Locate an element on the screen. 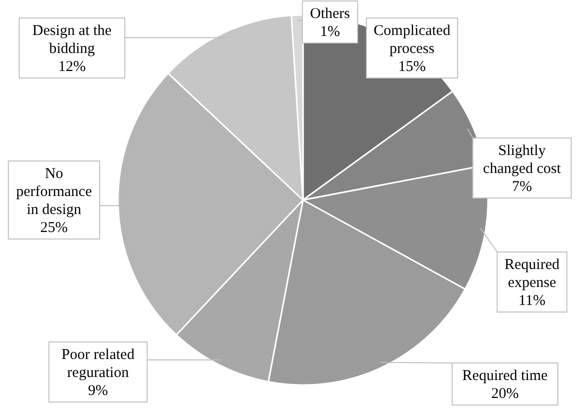 The width and height of the screenshot is (587, 420). data-label: 12% is located at coordinates (72, 67).